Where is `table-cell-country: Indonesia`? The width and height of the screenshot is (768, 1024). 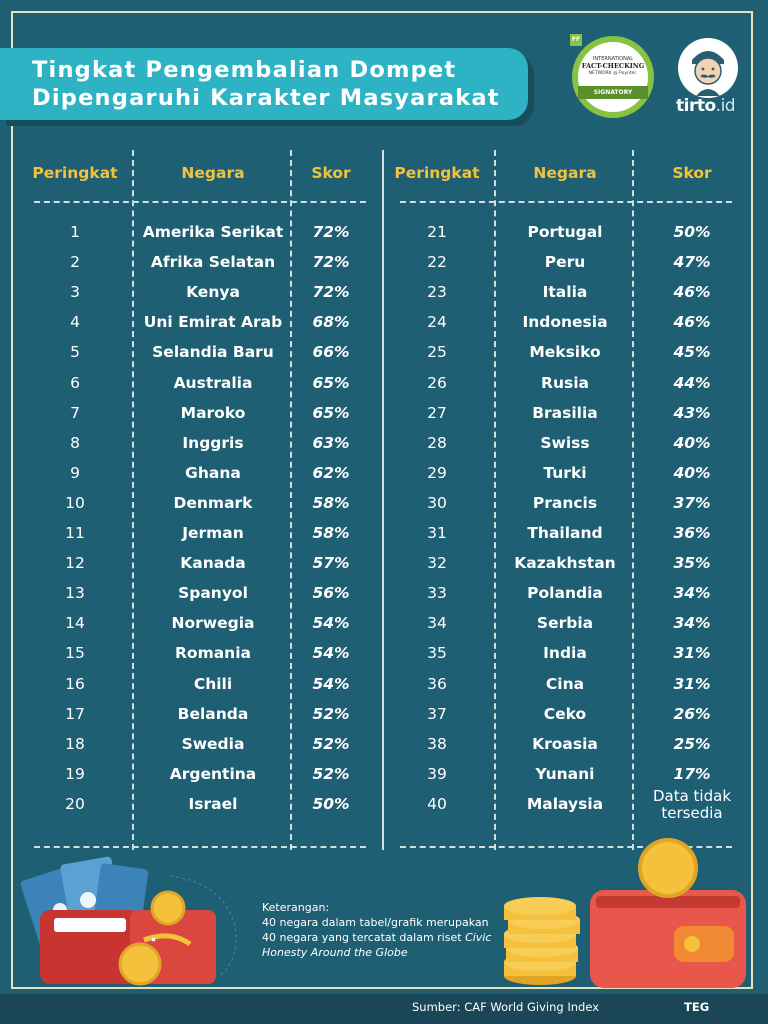
table-cell-country: Indonesia is located at coordinates (565, 322).